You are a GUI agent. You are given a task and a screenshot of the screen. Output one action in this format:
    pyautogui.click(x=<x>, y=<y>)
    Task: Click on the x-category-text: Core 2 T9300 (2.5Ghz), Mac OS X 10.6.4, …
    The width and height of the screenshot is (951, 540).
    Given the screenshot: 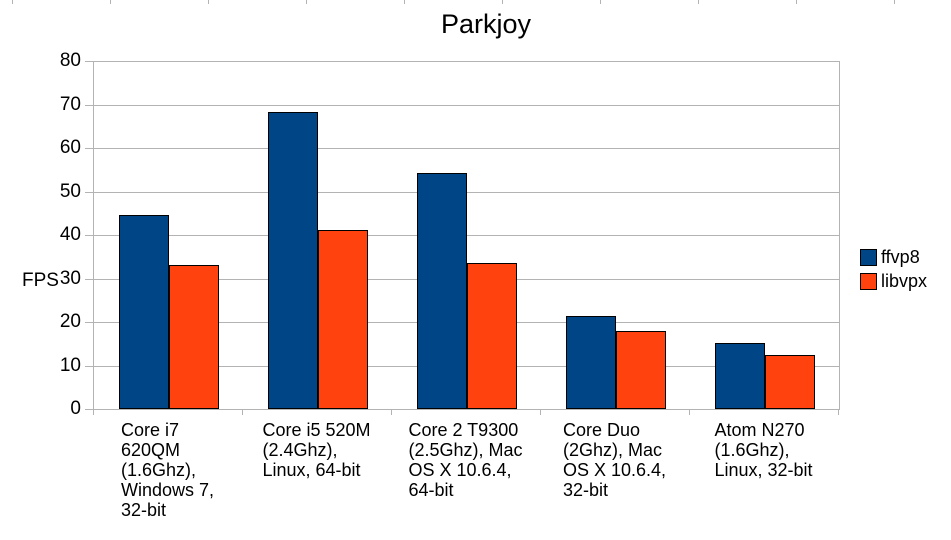 What is the action you would take?
    pyautogui.click(x=465, y=460)
    